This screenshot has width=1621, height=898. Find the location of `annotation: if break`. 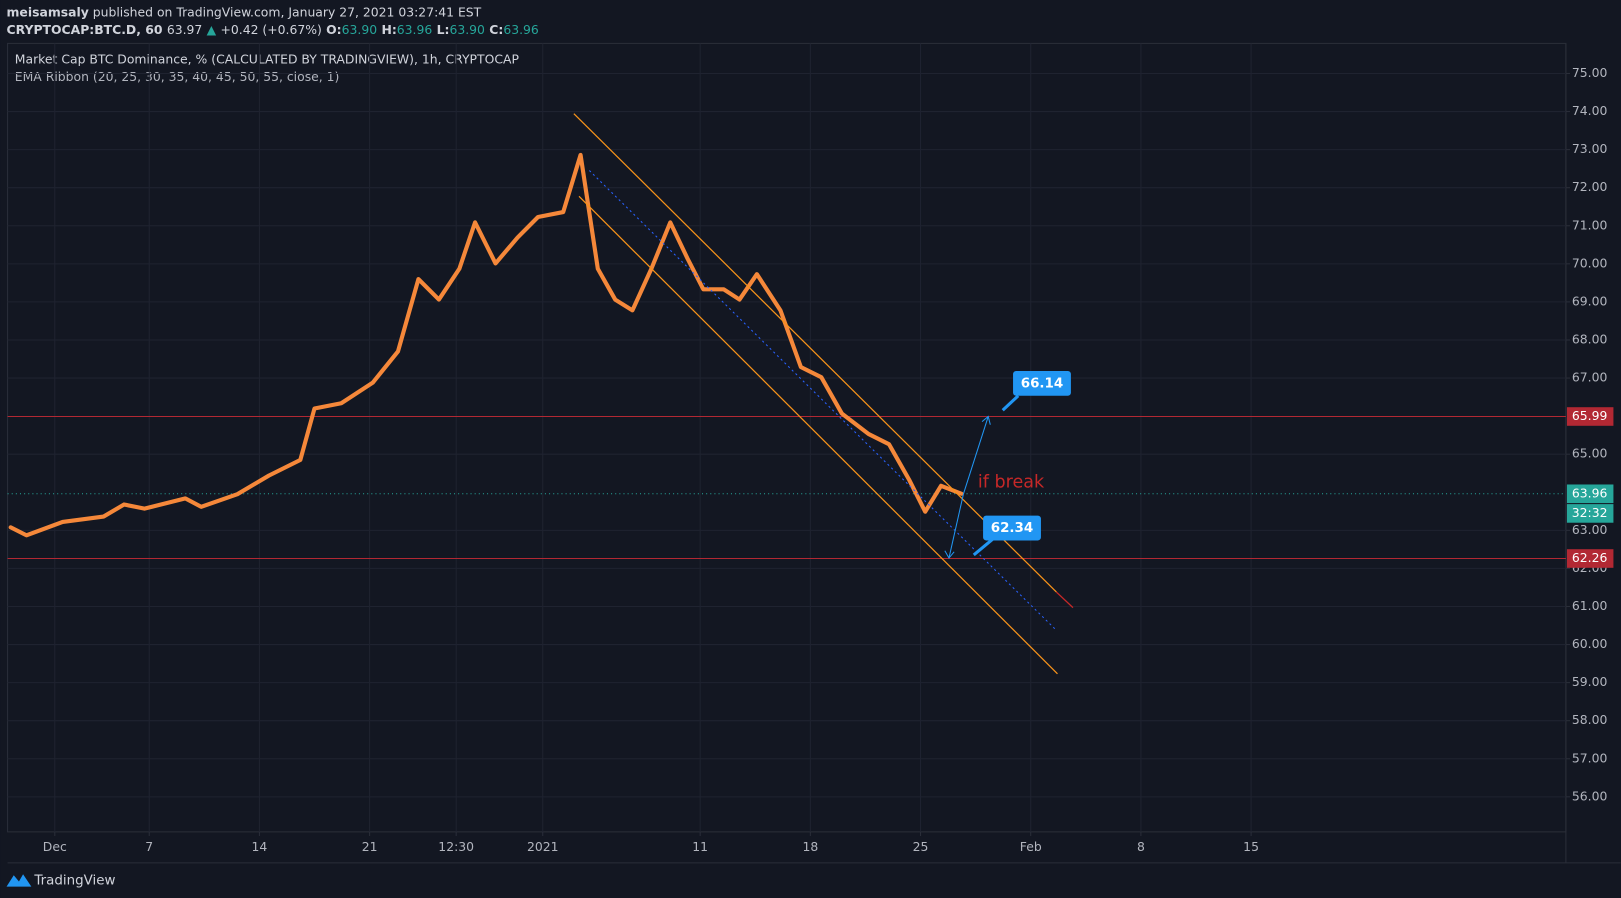

annotation: if break is located at coordinates (1011, 483).